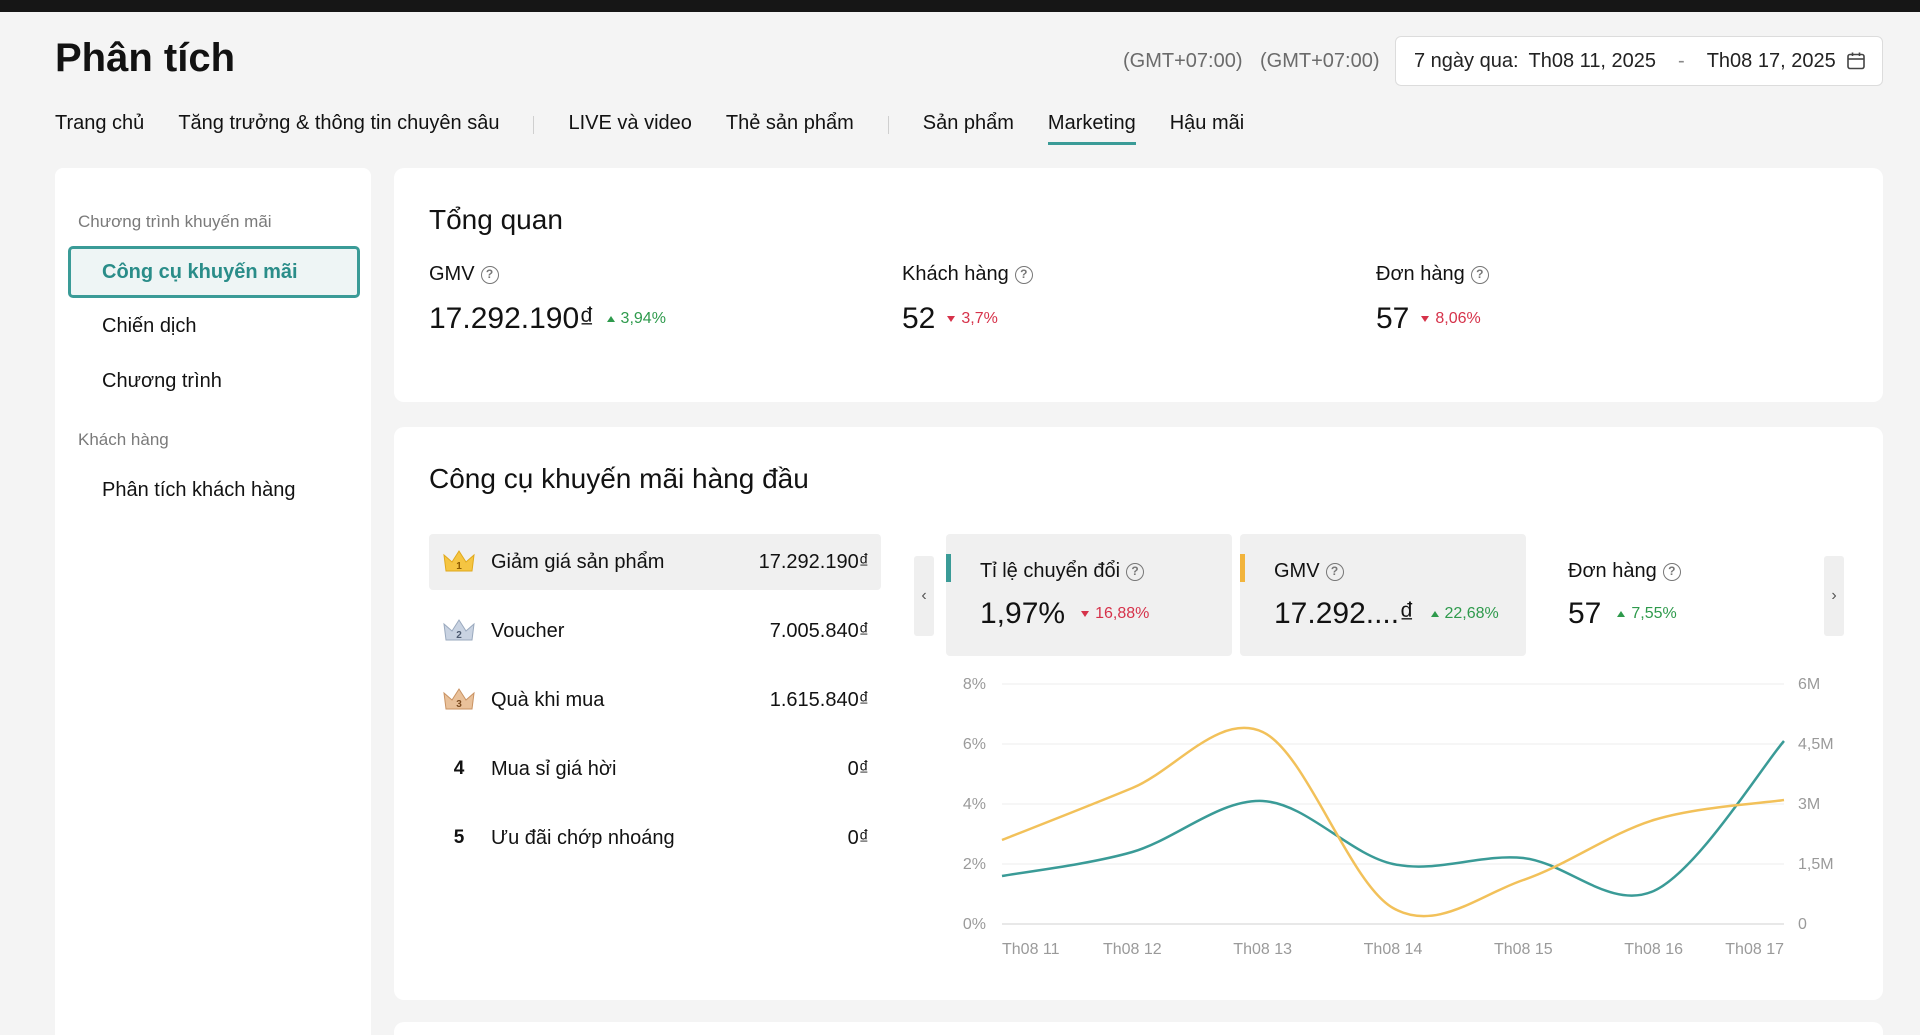 The width and height of the screenshot is (1920, 1035). I want to click on gold-crown-icon: 1, so click(459, 562).